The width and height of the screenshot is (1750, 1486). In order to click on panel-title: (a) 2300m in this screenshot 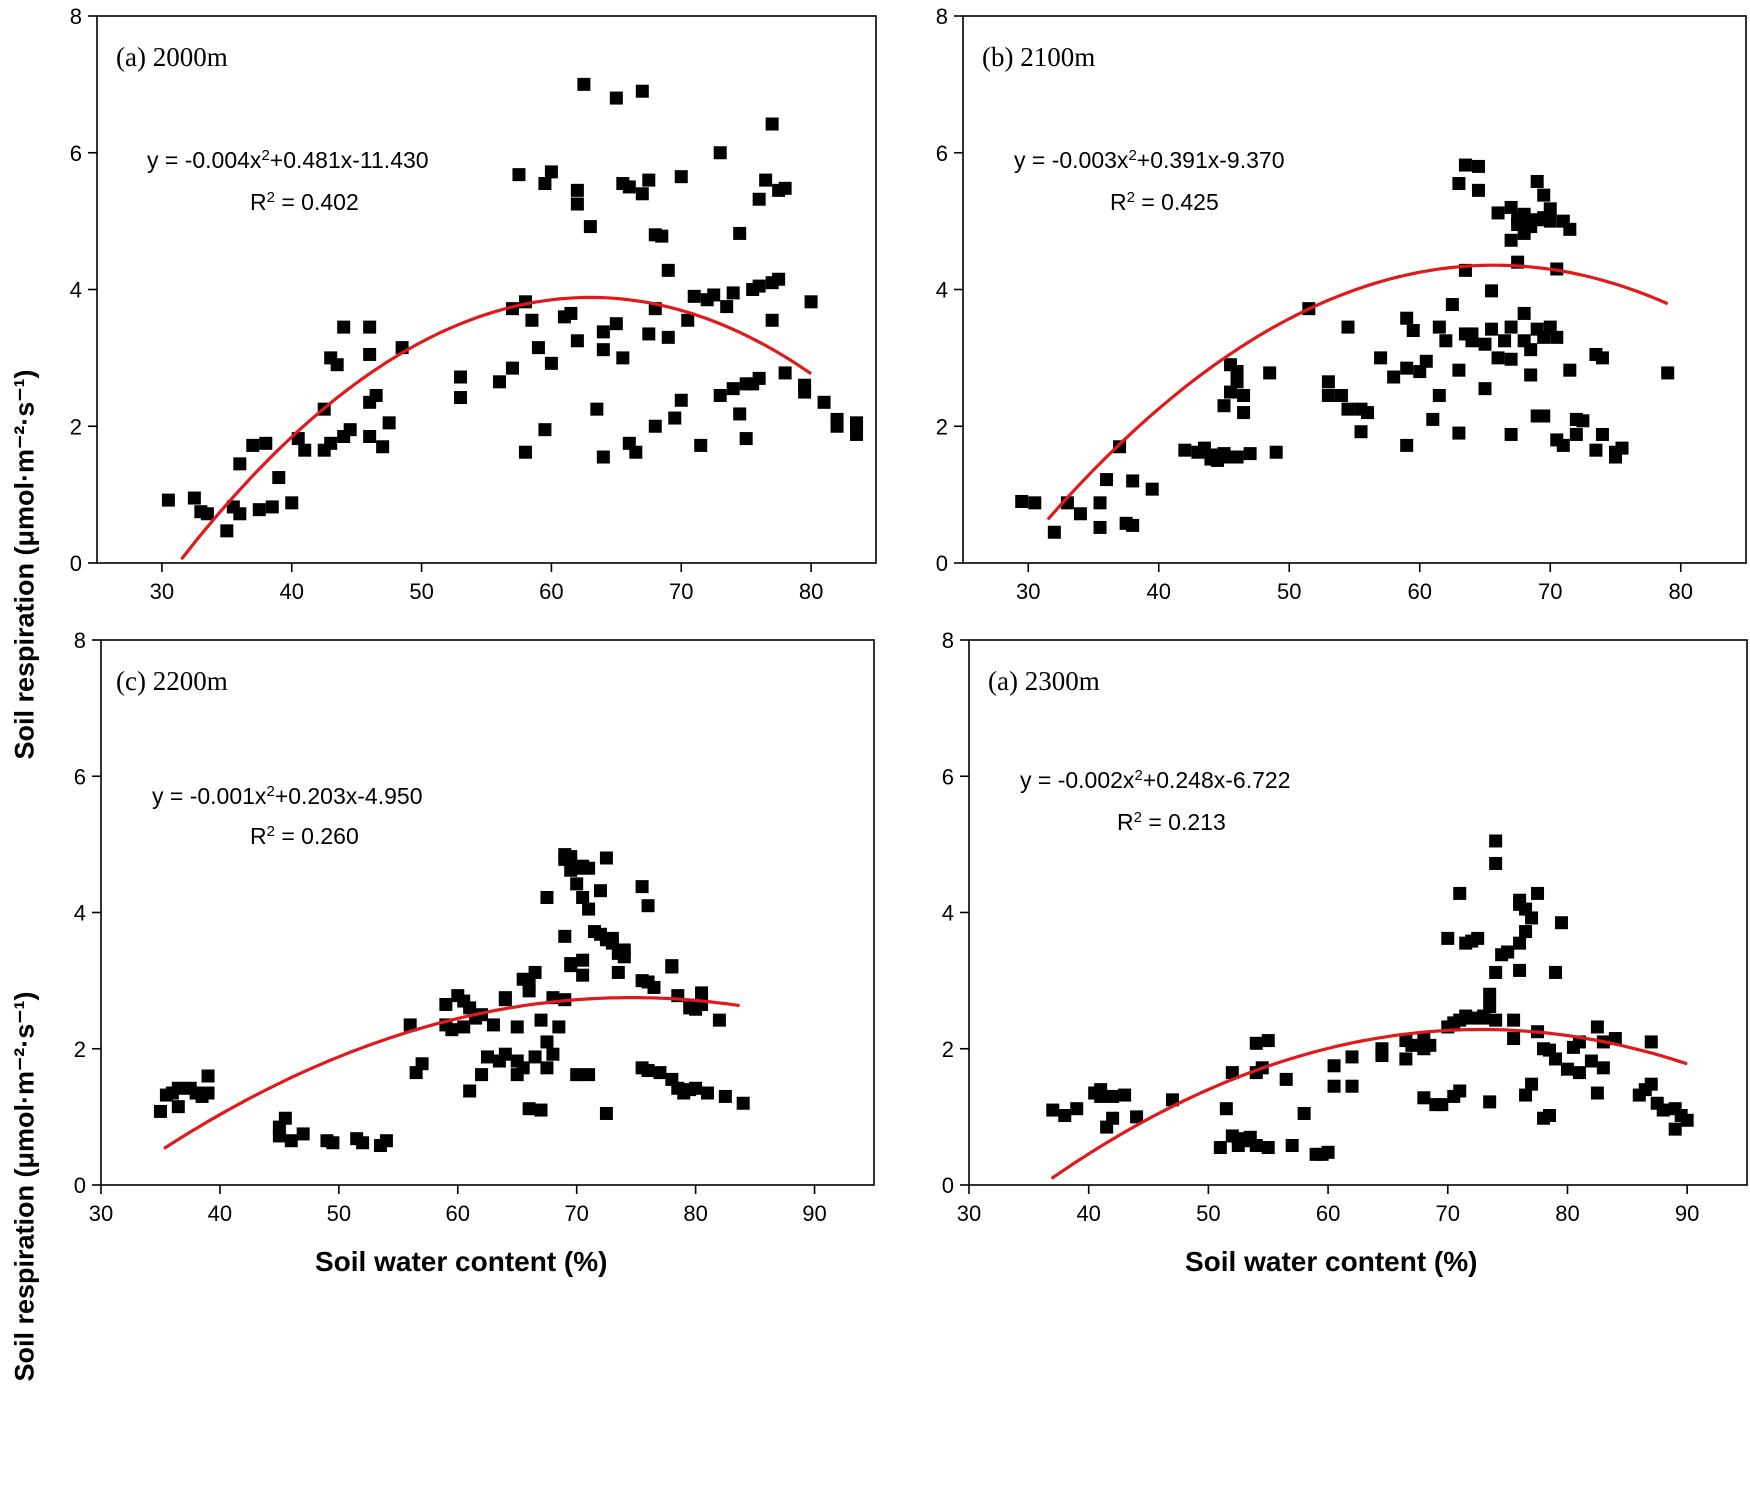, I will do `click(1044, 681)`.